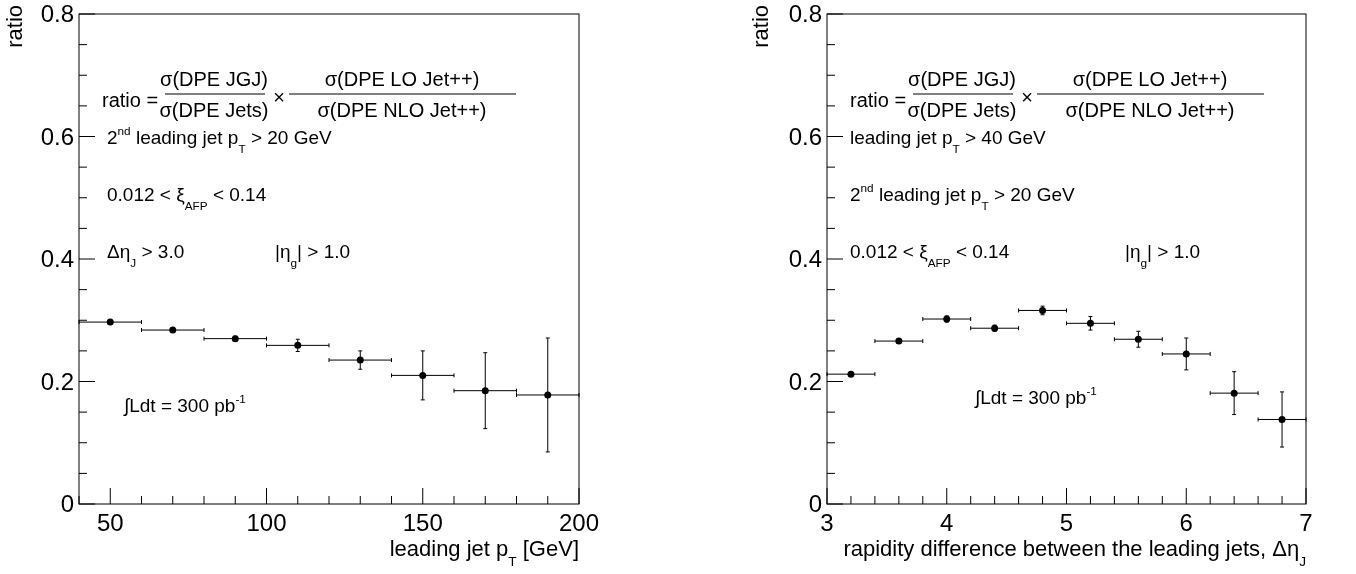  What do you see at coordinates (110, 522) in the screenshot?
I see `x-tick-label: 50` at bounding box center [110, 522].